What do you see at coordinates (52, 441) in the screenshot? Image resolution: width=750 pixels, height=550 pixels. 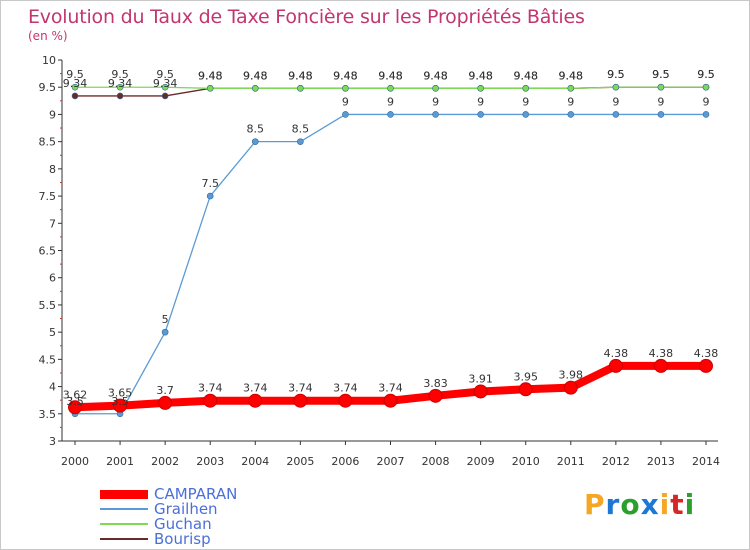 I see `y-tick-label: 3` at bounding box center [52, 441].